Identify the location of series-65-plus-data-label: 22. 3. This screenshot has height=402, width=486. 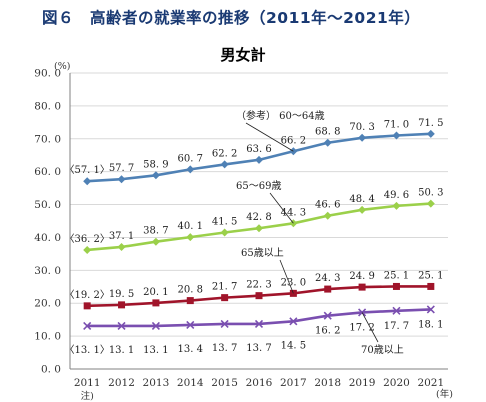
(258, 285).